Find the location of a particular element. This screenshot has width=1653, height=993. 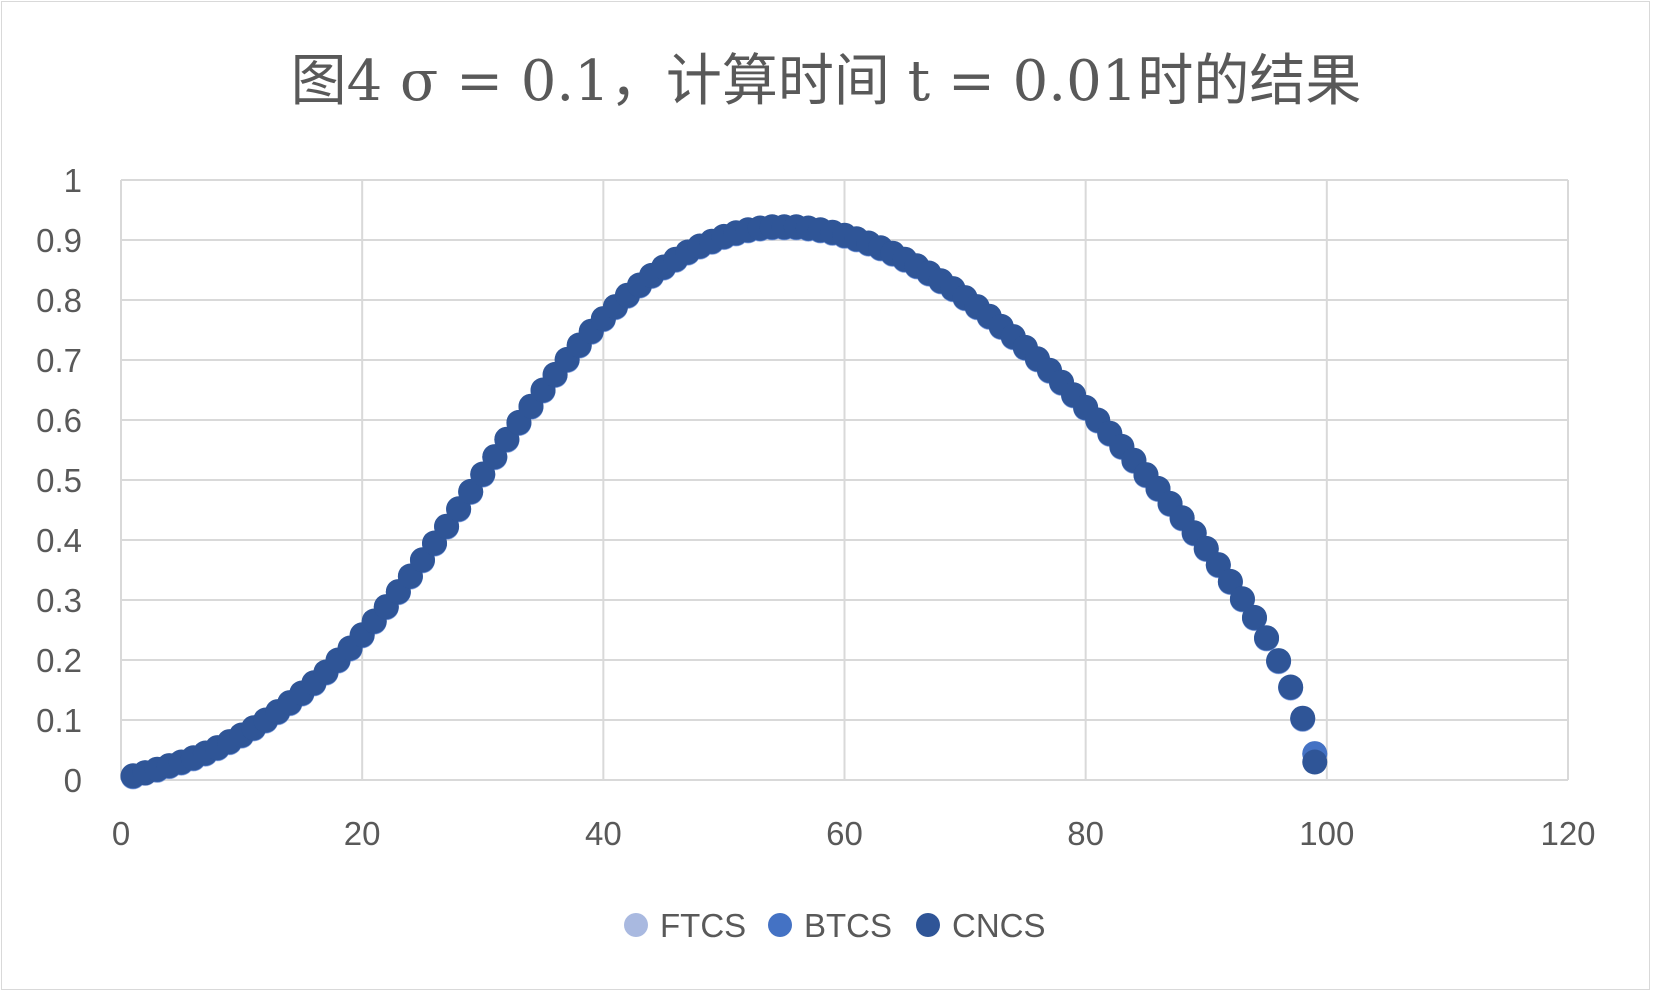

x-tick-label: 100 is located at coordinates (1326, 833).